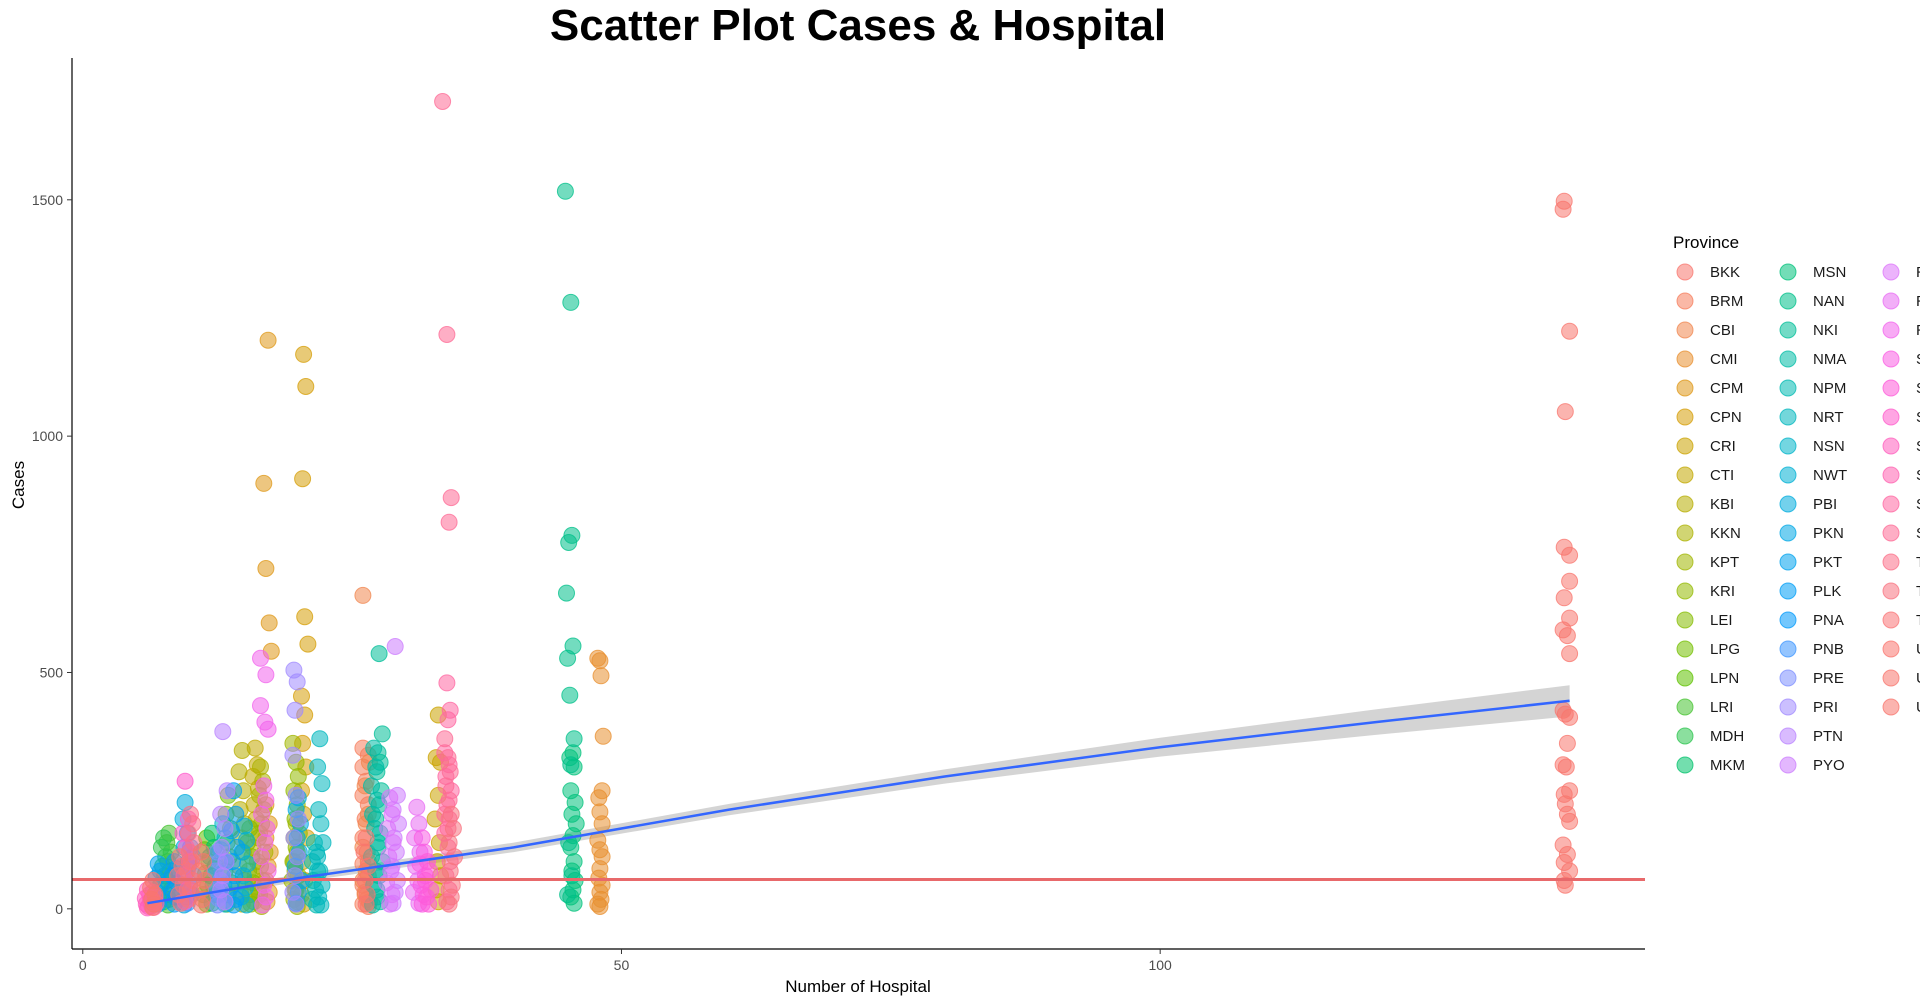 This screenshot has width=1920, height=1002. Describe the element at coordinates (1829, 446) in the screenshot. I see `legend-label: NSN` at that location.